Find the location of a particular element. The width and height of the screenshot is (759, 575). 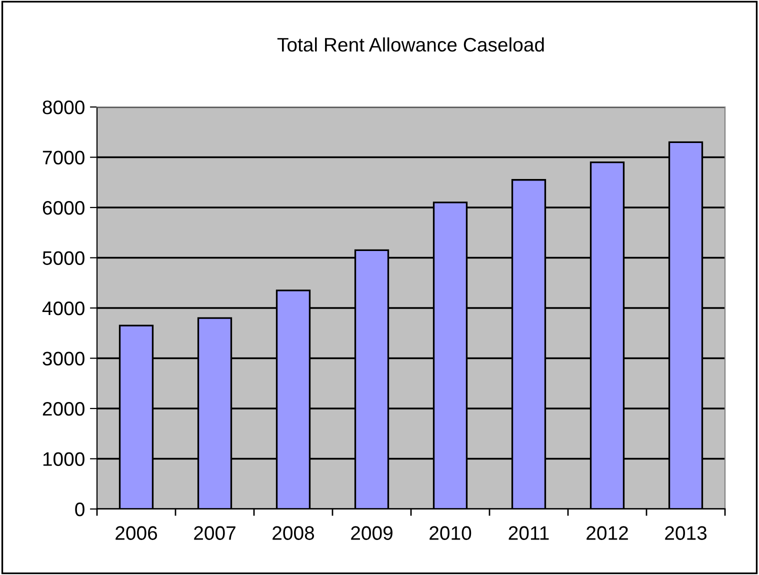

x-tick-label: 2010 is located at coordinates (451, 533).